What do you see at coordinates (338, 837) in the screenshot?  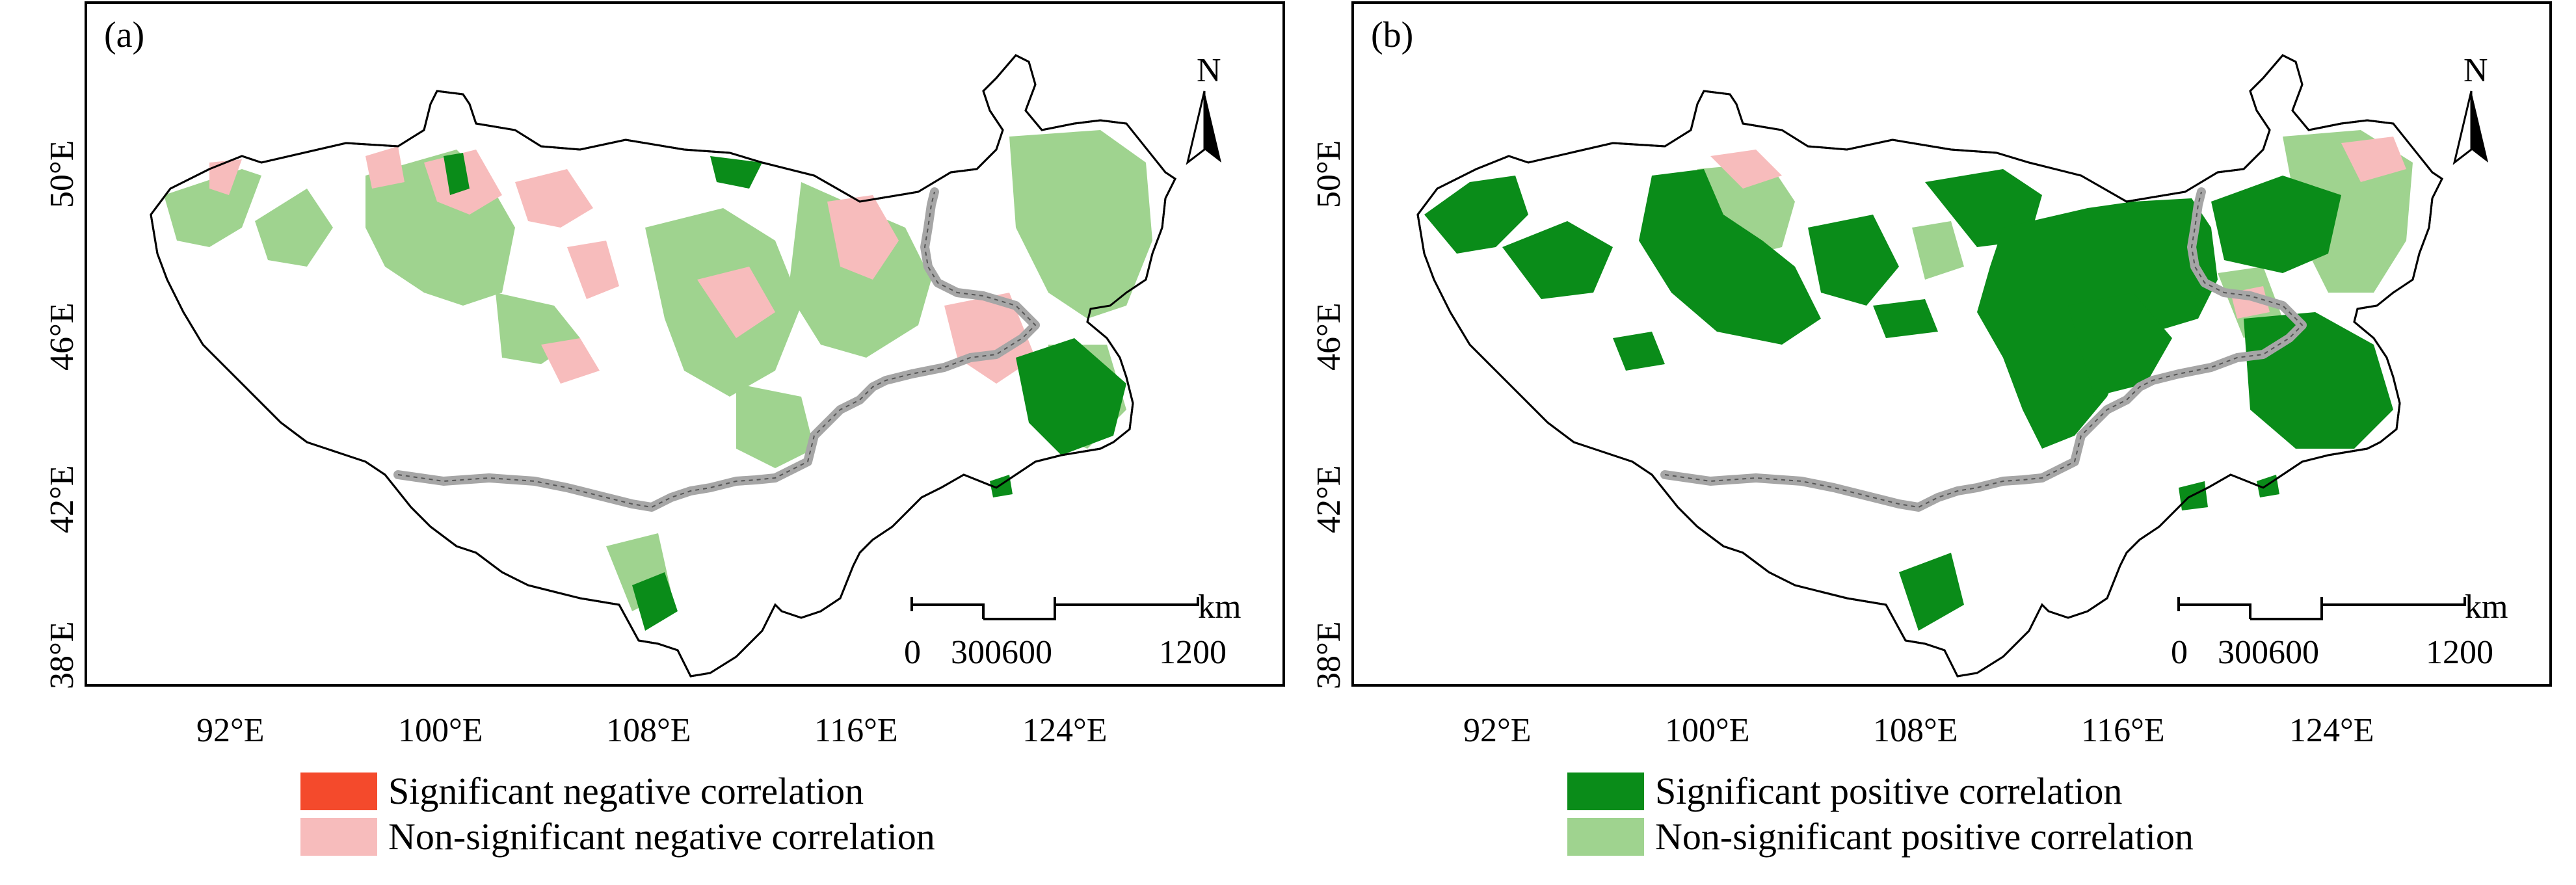 I see `legend-swatch-non-significant-negative` at bounding box center [338, 837].